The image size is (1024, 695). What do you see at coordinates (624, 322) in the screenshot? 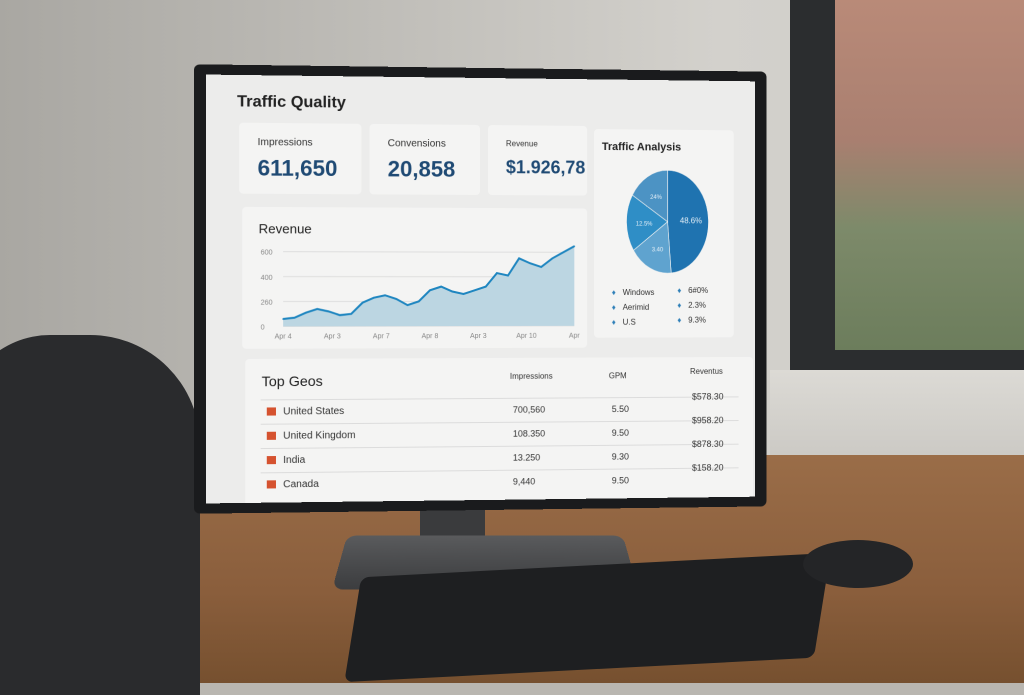
I see `legend-item: ♦U.S` at bounding box center [624, 322].